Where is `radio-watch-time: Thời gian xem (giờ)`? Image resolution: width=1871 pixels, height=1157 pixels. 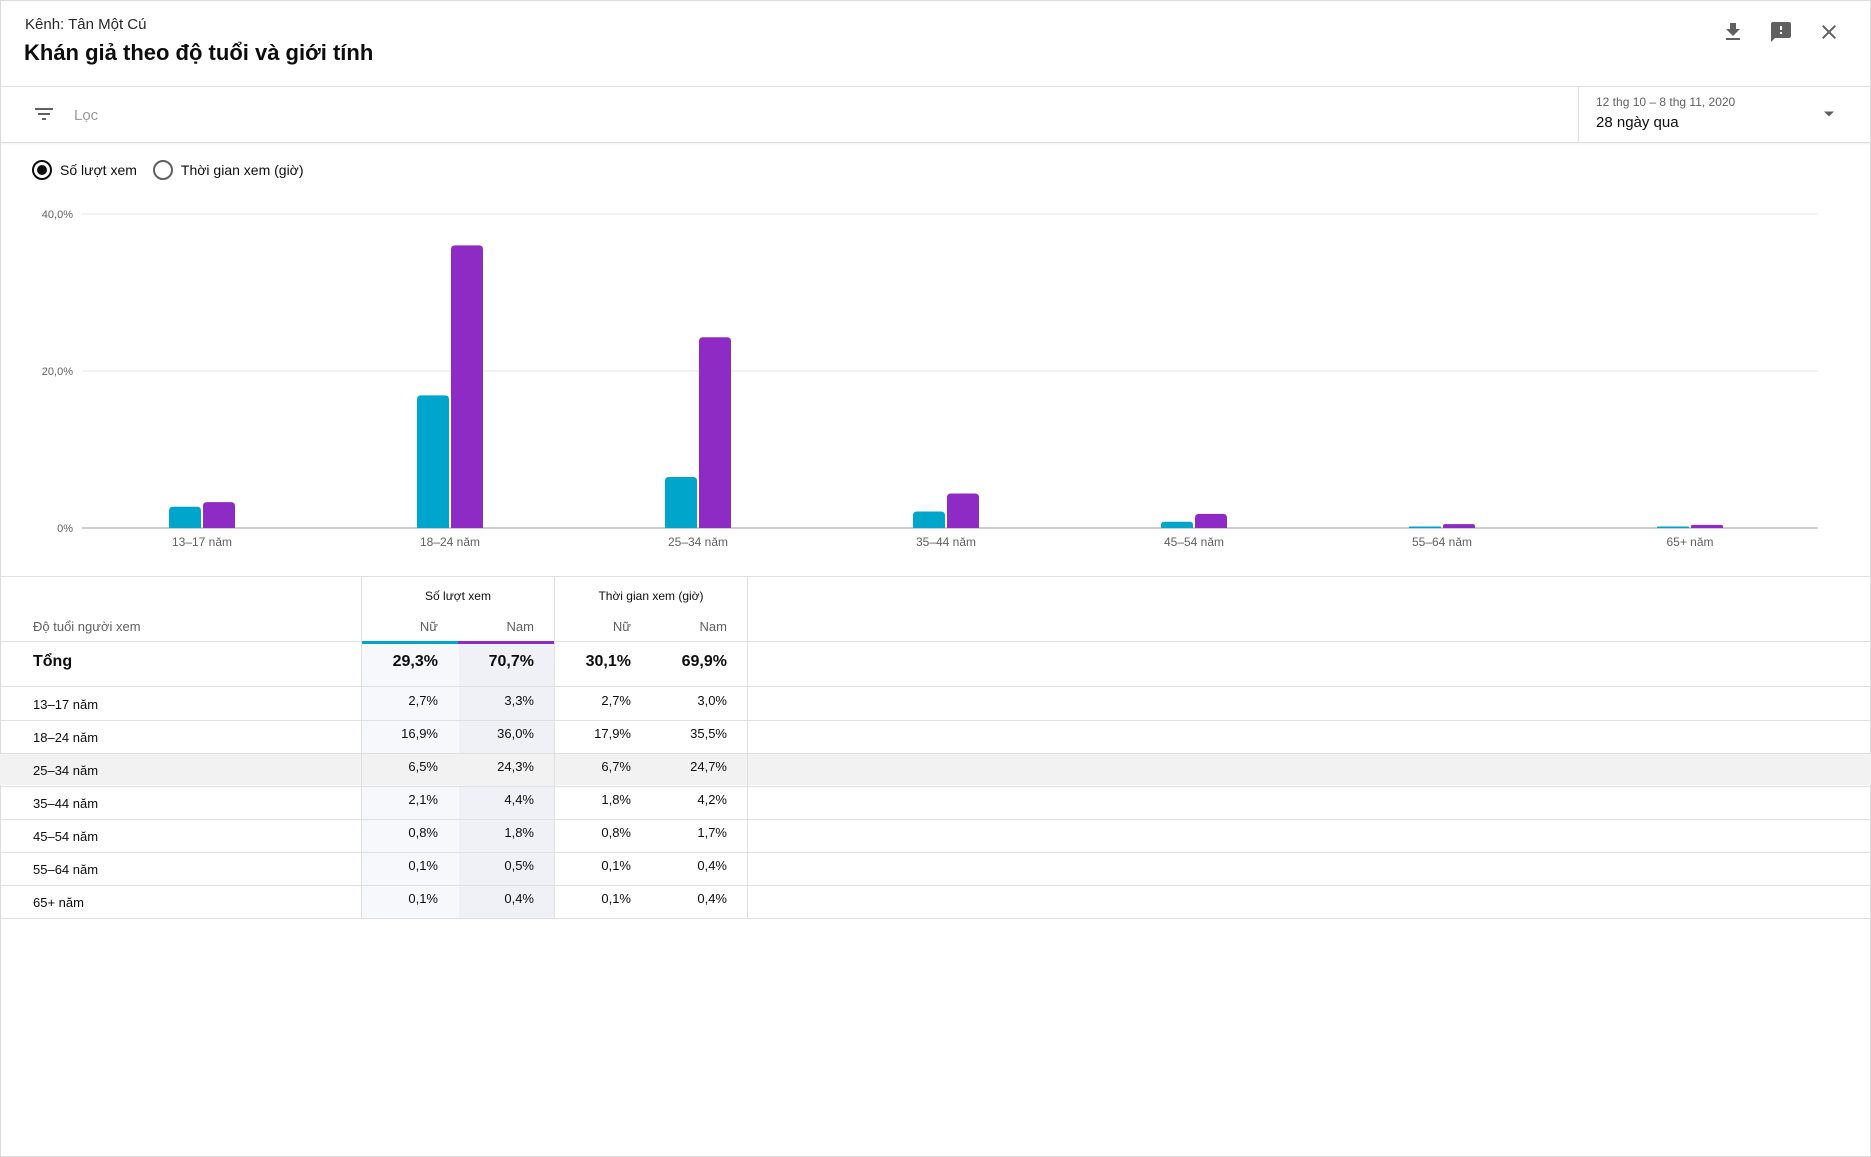
radio-watch-time: Thời gian xem (giờ) is located at coordinates (228, 170).